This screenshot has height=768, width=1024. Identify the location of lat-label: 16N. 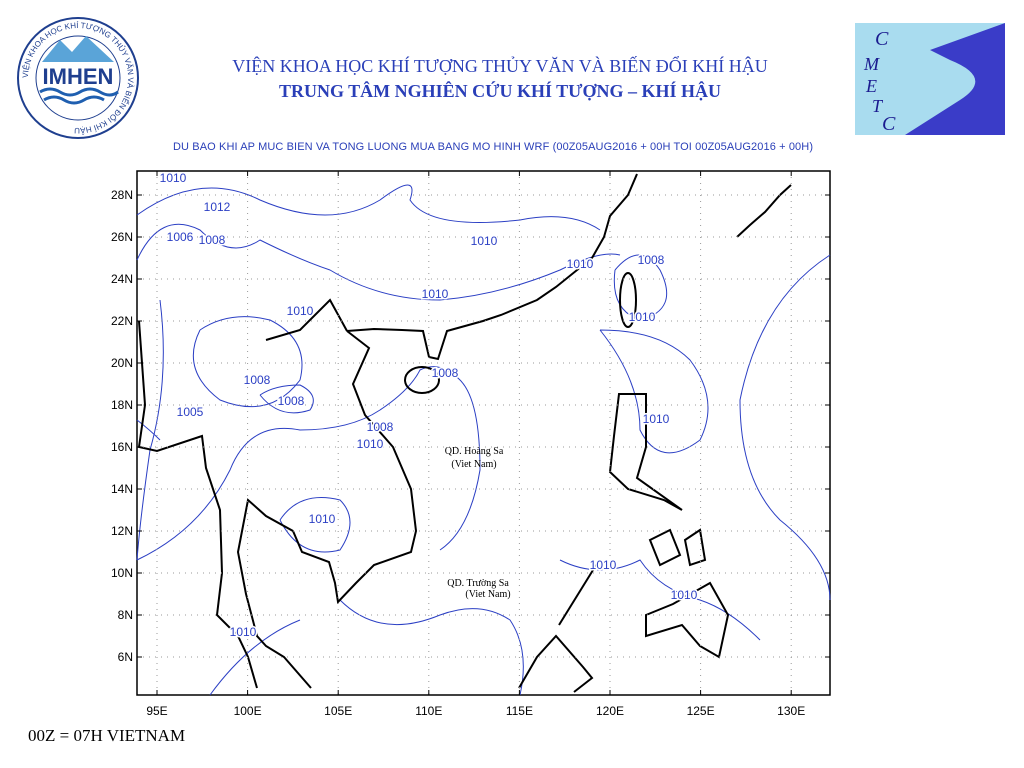
(122, 447).